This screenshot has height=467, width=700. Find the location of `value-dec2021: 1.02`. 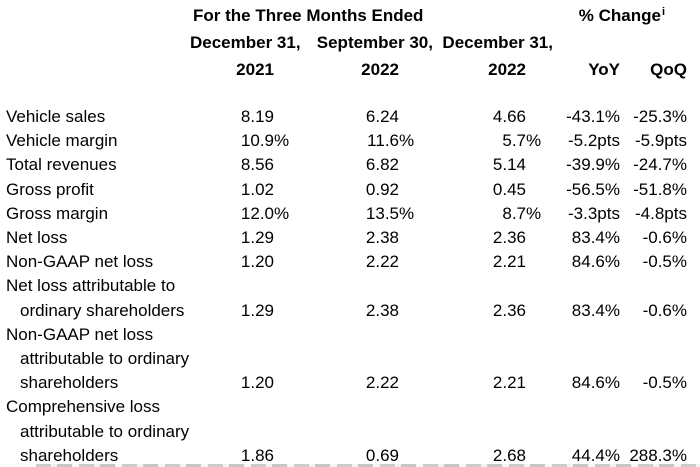

value-dec2021: 1.02 is located at coordinates (232, 190).